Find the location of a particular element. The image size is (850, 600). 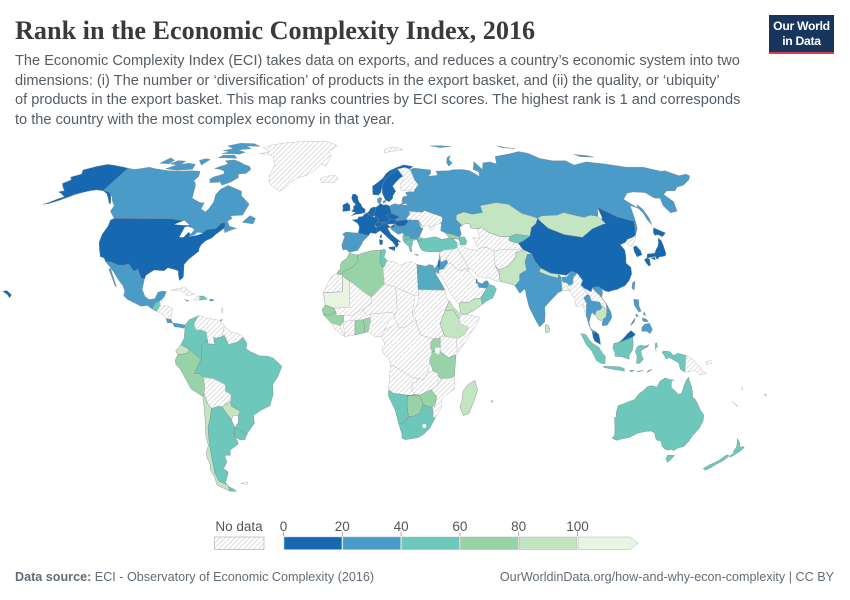

svg-text: 0 is located at coordinates (284, 526).